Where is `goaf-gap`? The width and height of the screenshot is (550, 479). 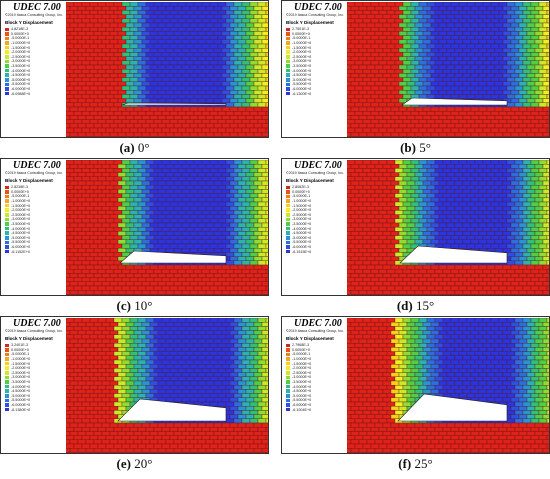
goaf-gap is located at coordinates (453, 254).